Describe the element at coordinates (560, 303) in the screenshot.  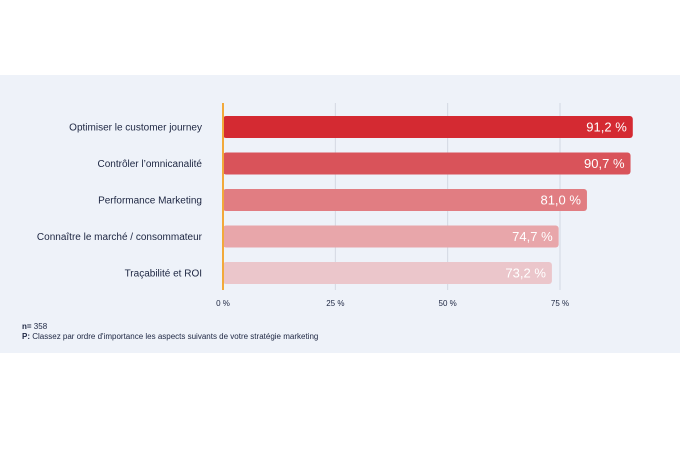
I see `x-tick-label: 75 %` at that location.